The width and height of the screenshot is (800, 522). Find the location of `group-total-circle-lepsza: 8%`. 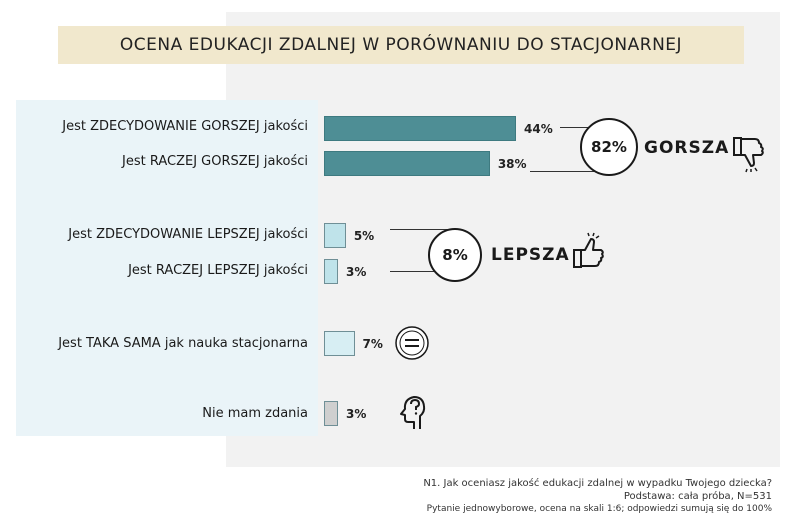

group-total-circle-lepsza: 8% is located at coordinates (455, 255).